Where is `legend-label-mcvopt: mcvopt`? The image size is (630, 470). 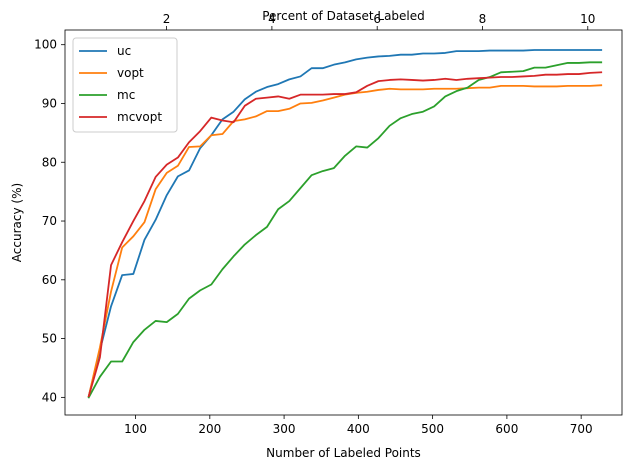 legend-label-mcvopt: mcvopt is located at coordinates (139, 117).